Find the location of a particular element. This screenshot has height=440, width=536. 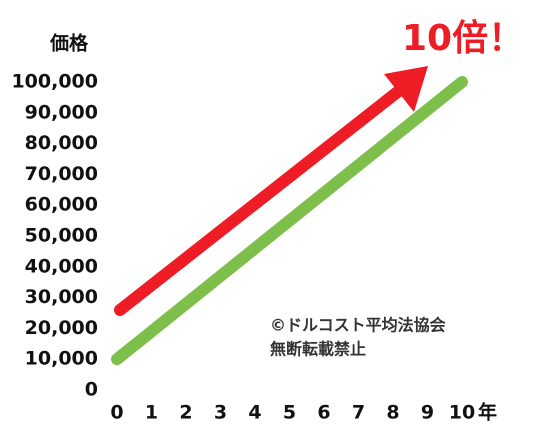

x-tick-label: 0 is located at coordinates (116, 413).